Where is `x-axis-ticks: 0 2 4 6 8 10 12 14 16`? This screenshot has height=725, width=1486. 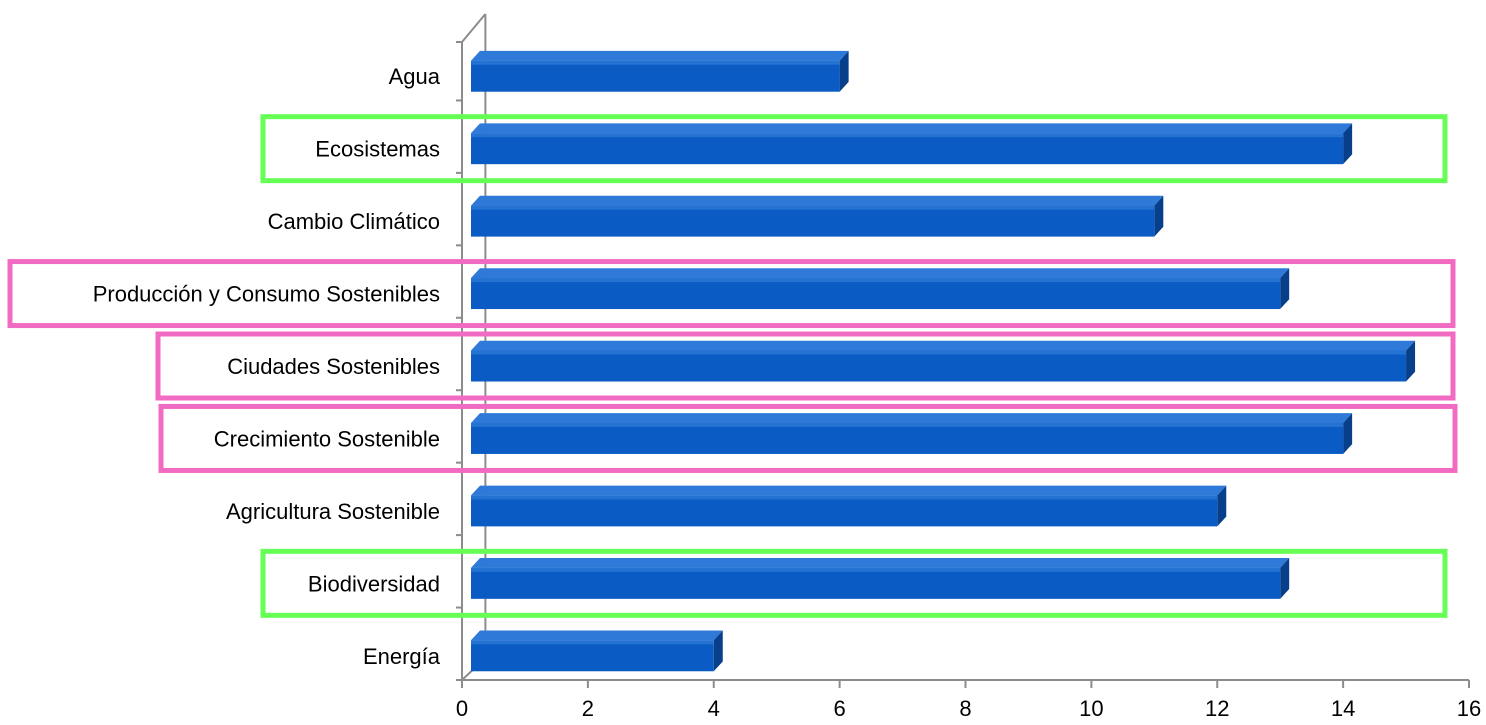 x-axis-ticks: 0 2 4 6 8 10 12 14 16 is located at coordinates (968, 700).